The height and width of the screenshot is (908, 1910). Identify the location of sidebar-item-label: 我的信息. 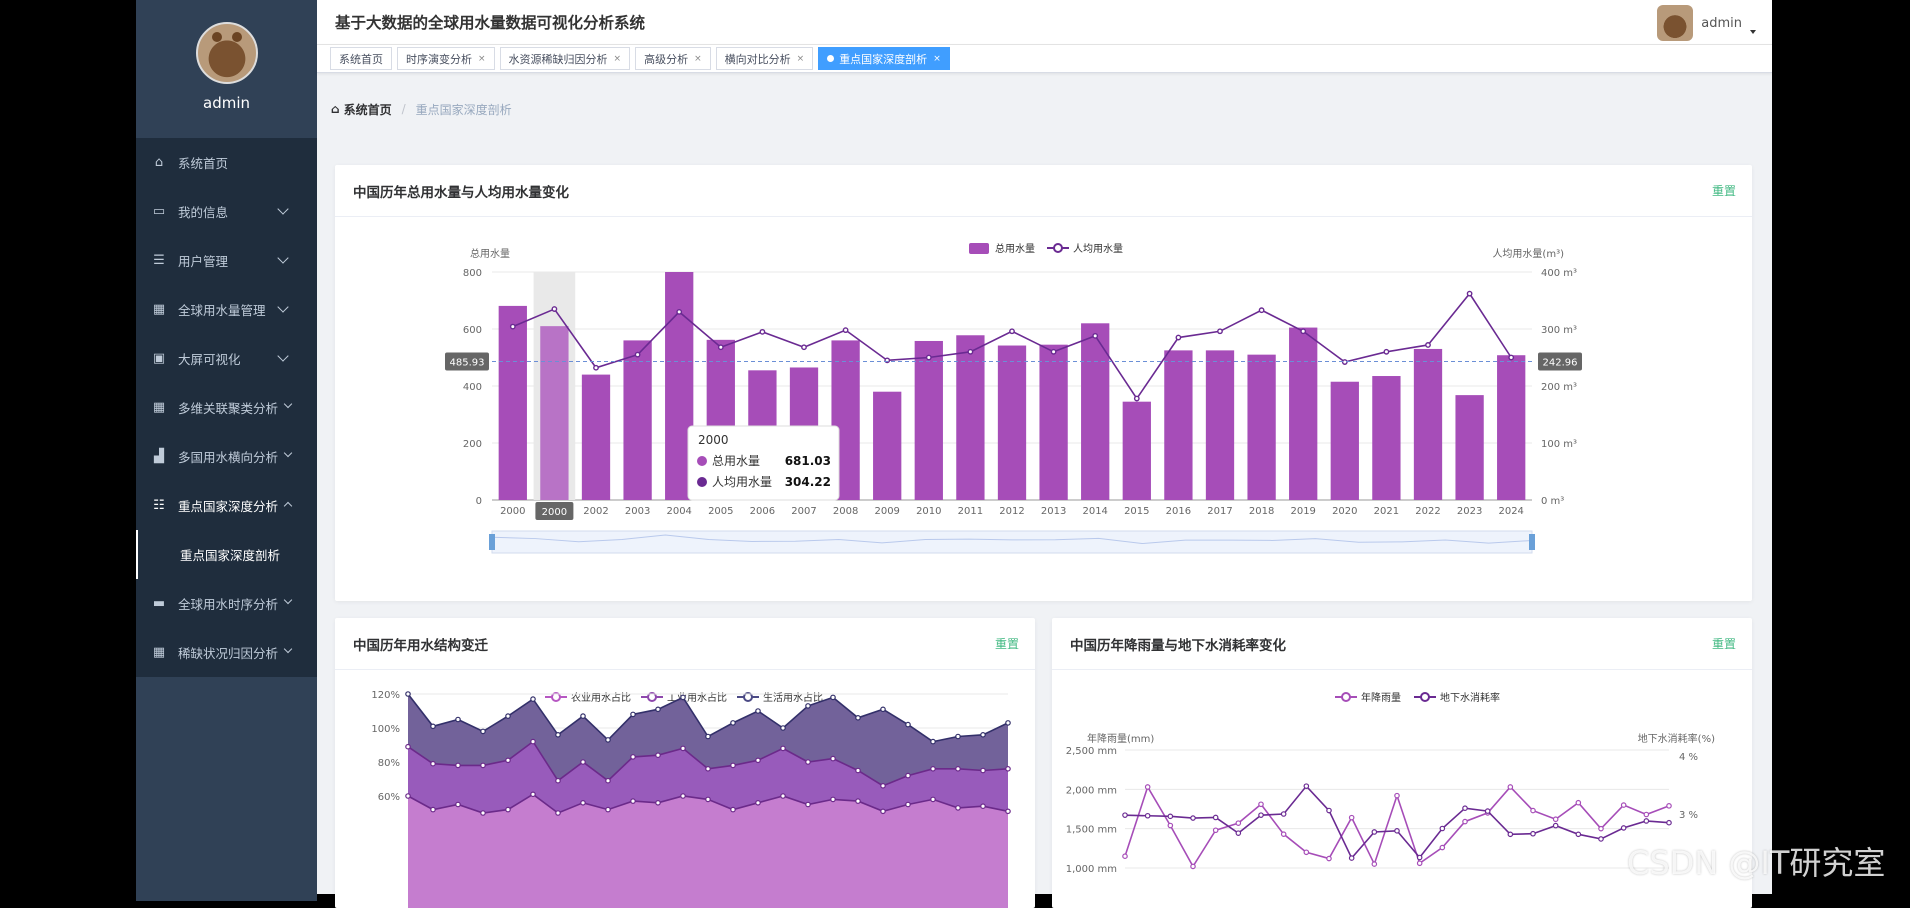
(203, 212).